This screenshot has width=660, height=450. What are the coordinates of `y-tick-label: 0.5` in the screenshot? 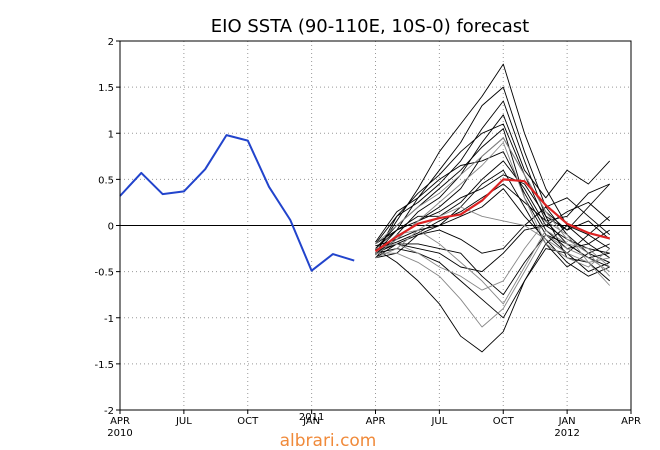 It's located at (106, 180).